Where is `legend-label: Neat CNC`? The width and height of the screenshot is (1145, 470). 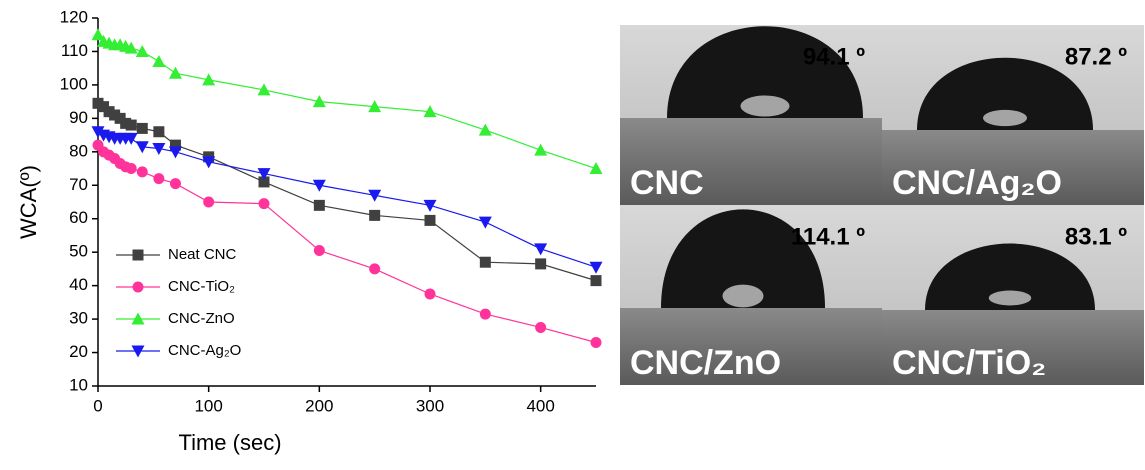 legend-label: Neat CNC is located at coordinates (202, 254).